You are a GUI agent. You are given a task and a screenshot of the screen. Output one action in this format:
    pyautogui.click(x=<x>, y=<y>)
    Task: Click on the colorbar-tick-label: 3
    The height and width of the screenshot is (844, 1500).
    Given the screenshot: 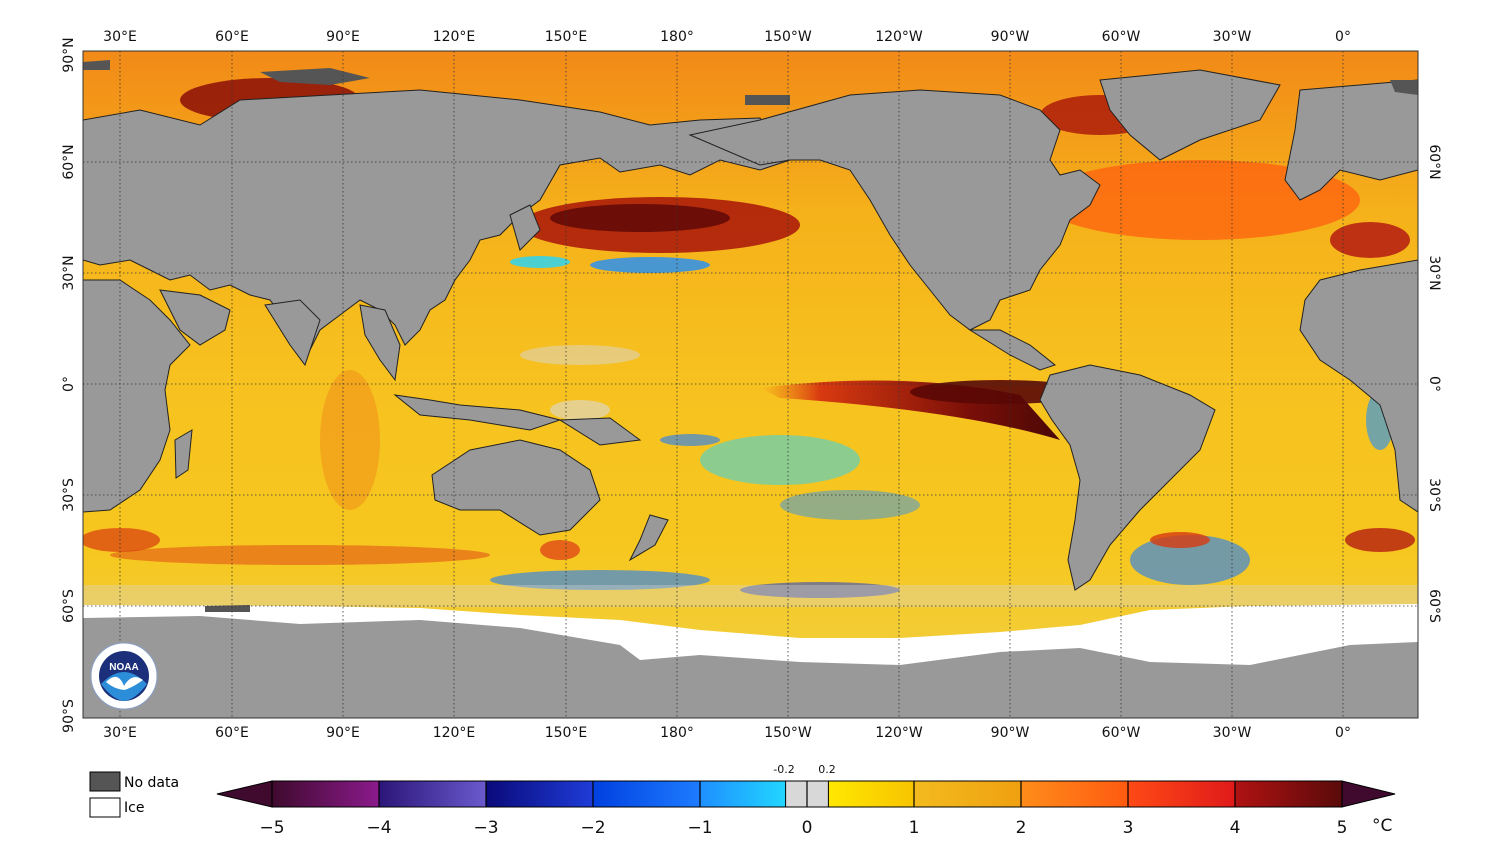 What is the action you would take?
    pyautogui.click(x=1128, y=828)
    